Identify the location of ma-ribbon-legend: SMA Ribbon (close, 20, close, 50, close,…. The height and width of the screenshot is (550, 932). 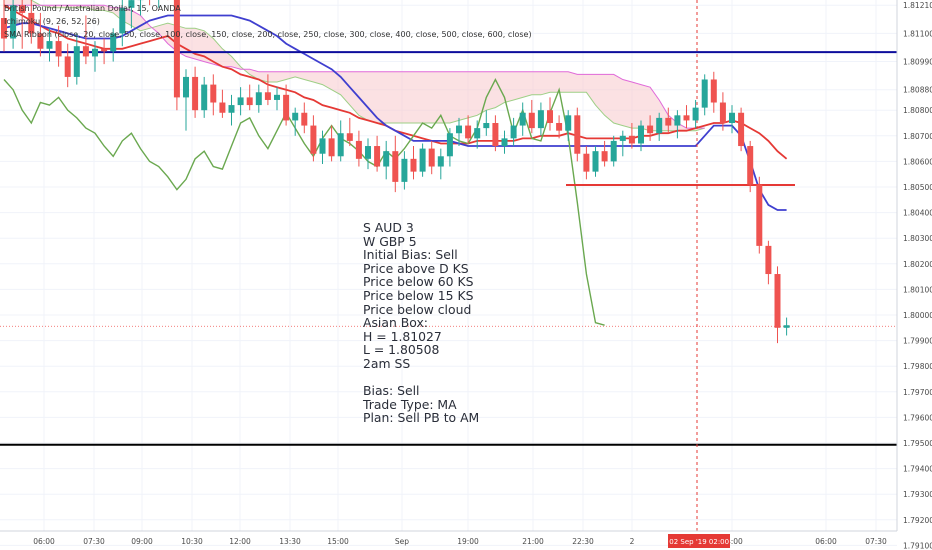
(268, 34).